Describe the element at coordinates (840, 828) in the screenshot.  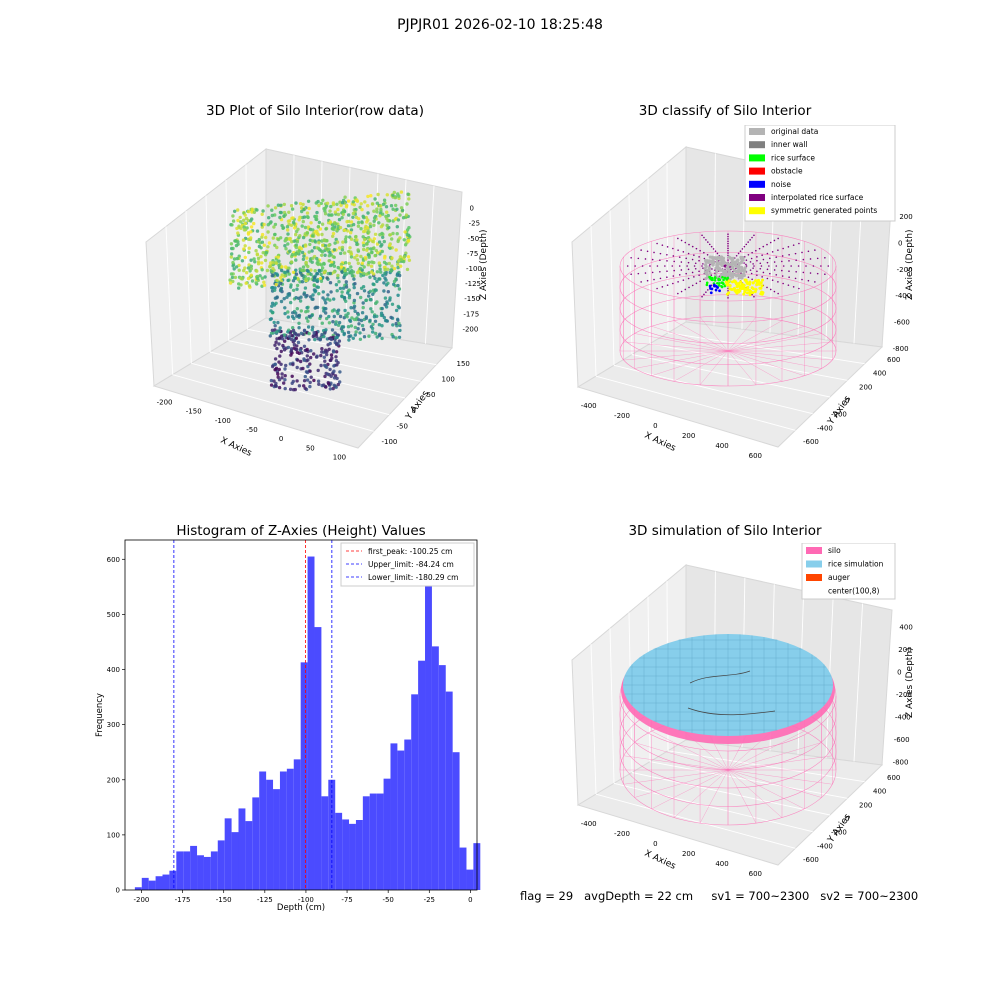
I see `plot4-ylabel: Y Axies` at that location.